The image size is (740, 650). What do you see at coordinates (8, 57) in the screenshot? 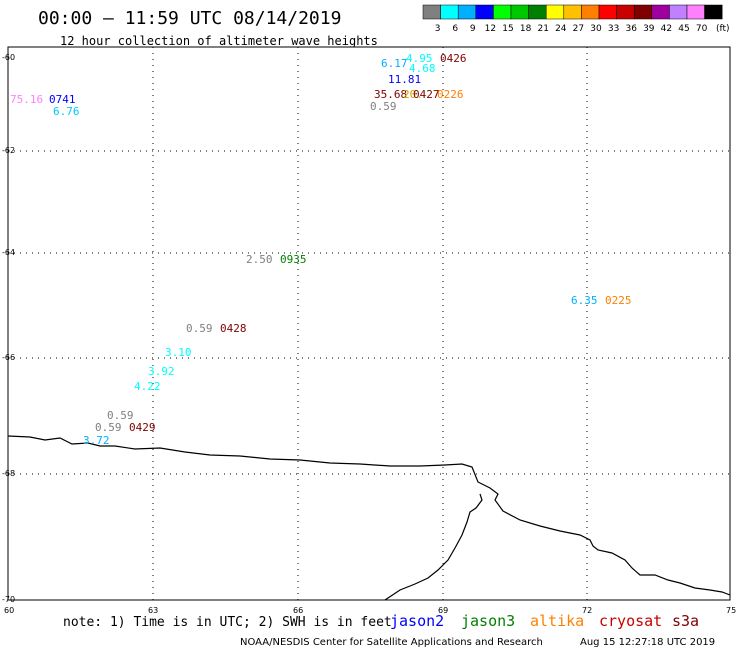
I see `lat-tick: -60` at bounding box center [8, 57].